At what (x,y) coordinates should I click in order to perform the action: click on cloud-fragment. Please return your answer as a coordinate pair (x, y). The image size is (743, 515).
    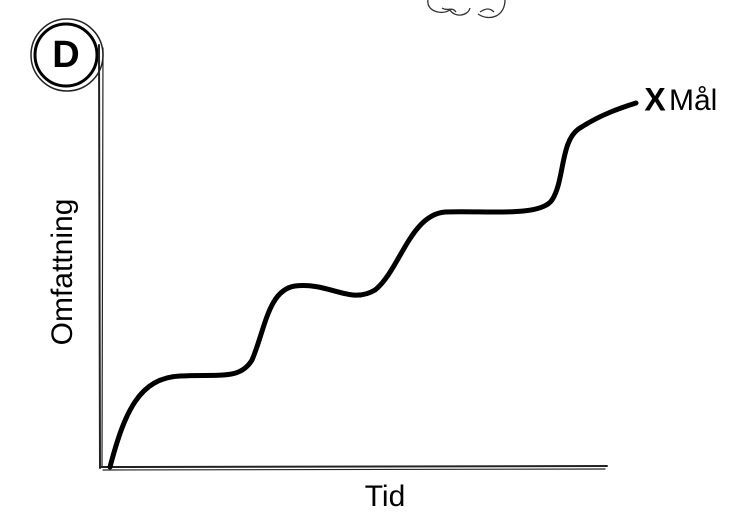
    Looking at the image, I should click on (466, 9).